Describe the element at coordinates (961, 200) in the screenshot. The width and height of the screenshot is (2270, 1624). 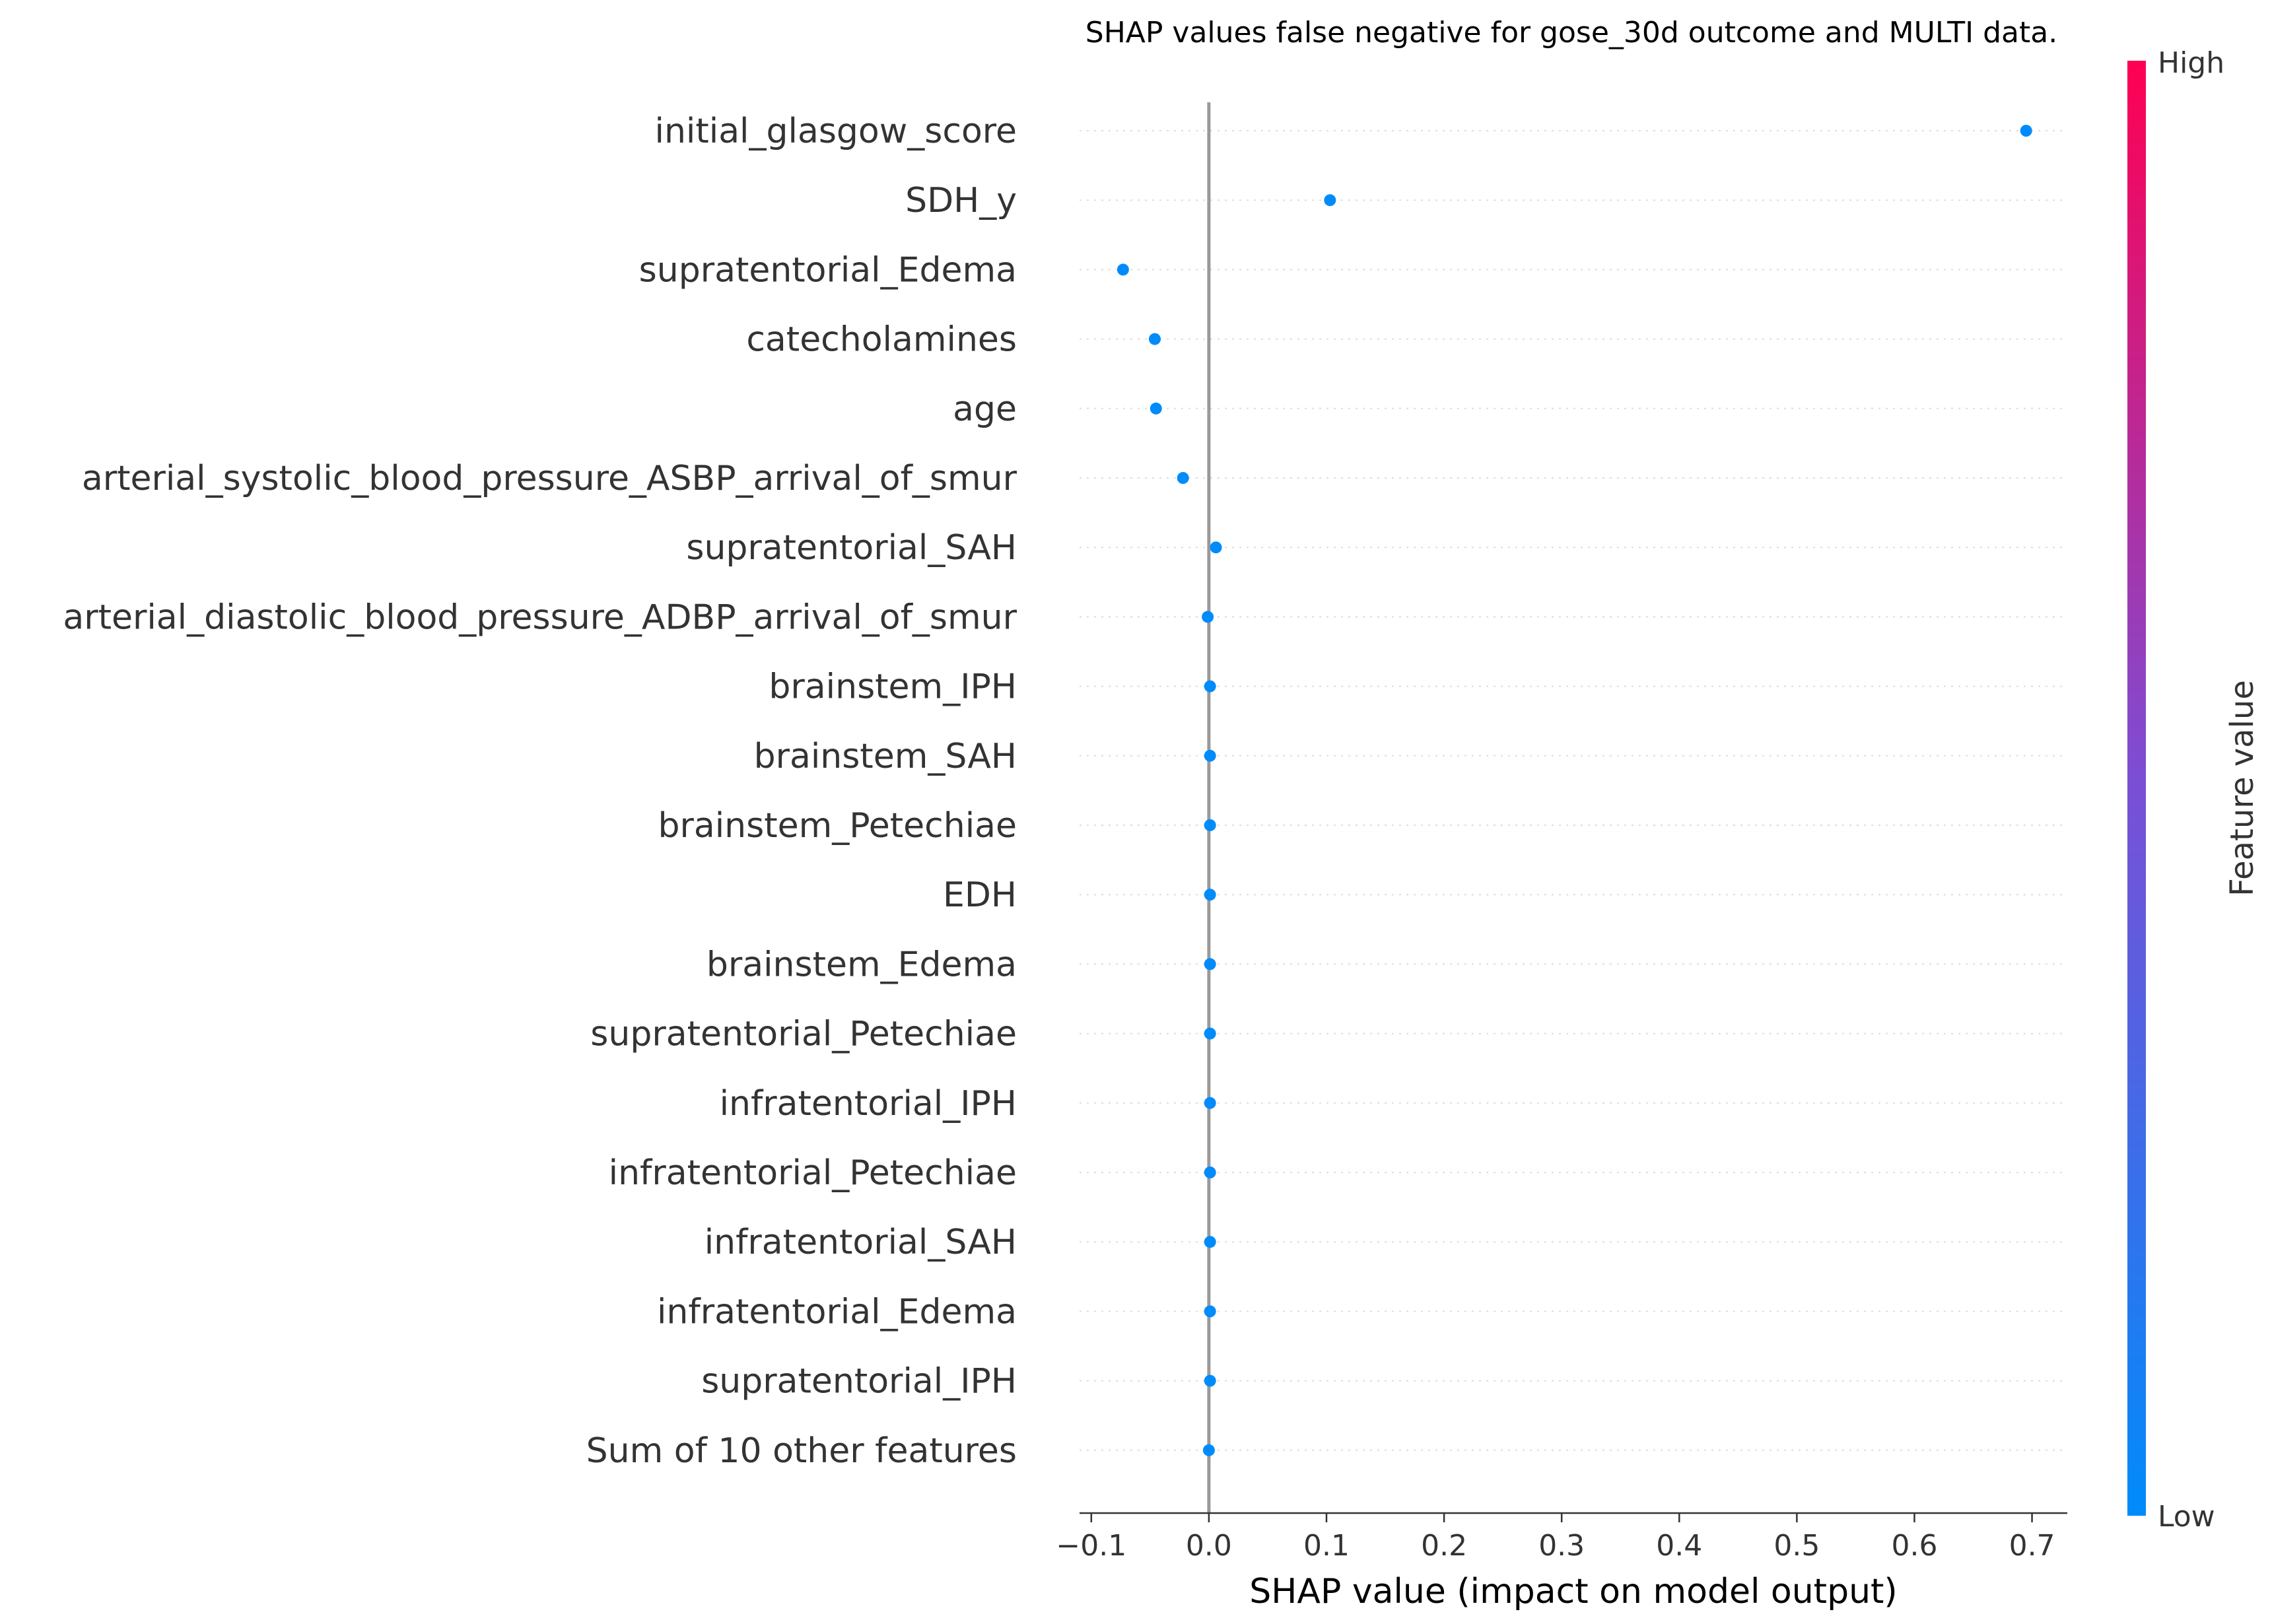
I see `feature-label: SDH_y` at that location.